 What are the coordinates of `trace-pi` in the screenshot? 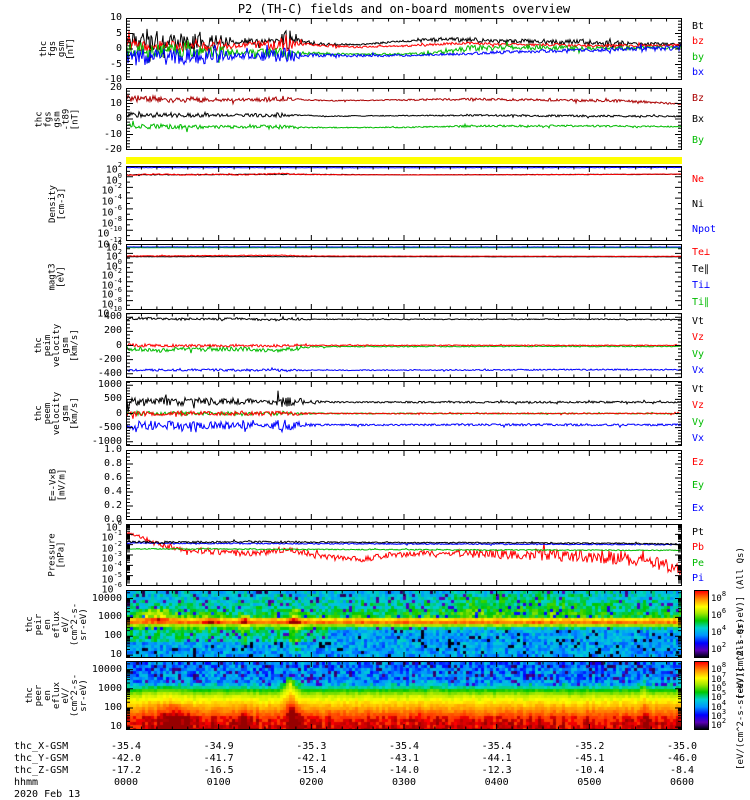 It's located at (404, 543).